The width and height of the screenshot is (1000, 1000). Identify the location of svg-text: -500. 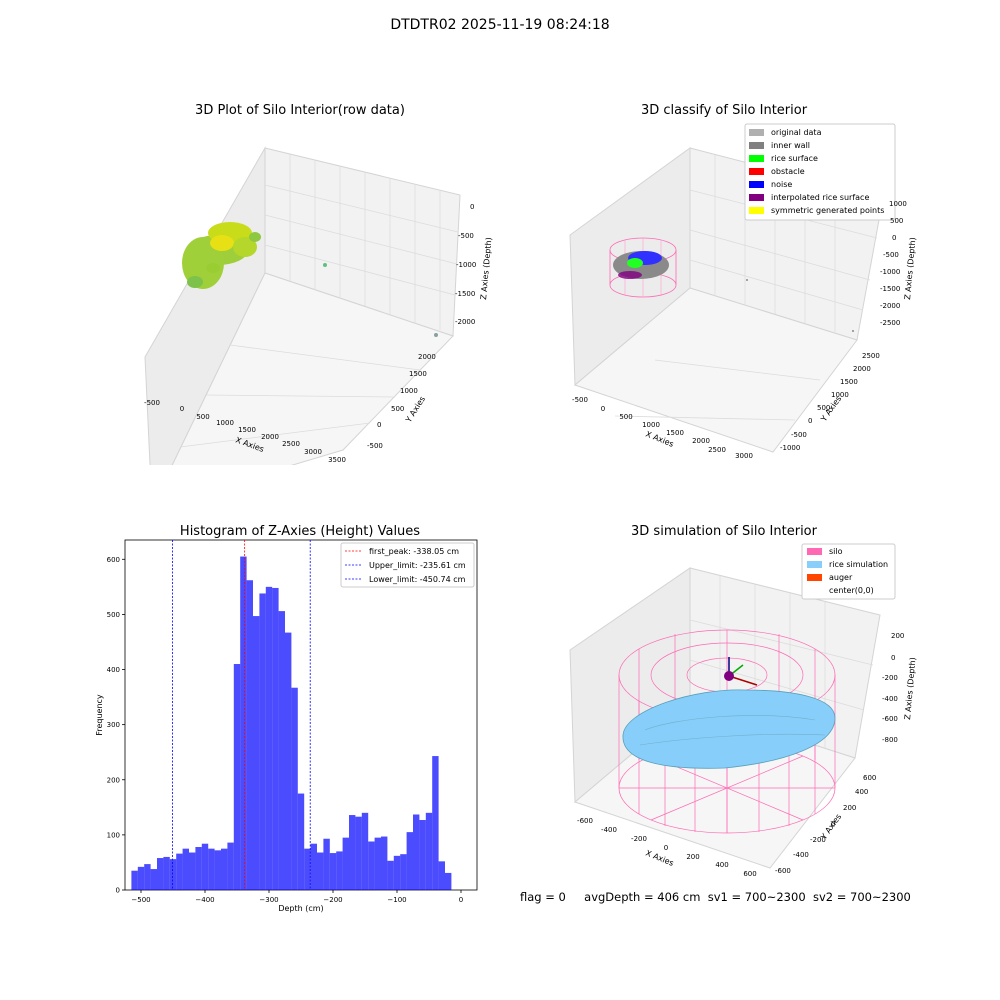
(799, 435).